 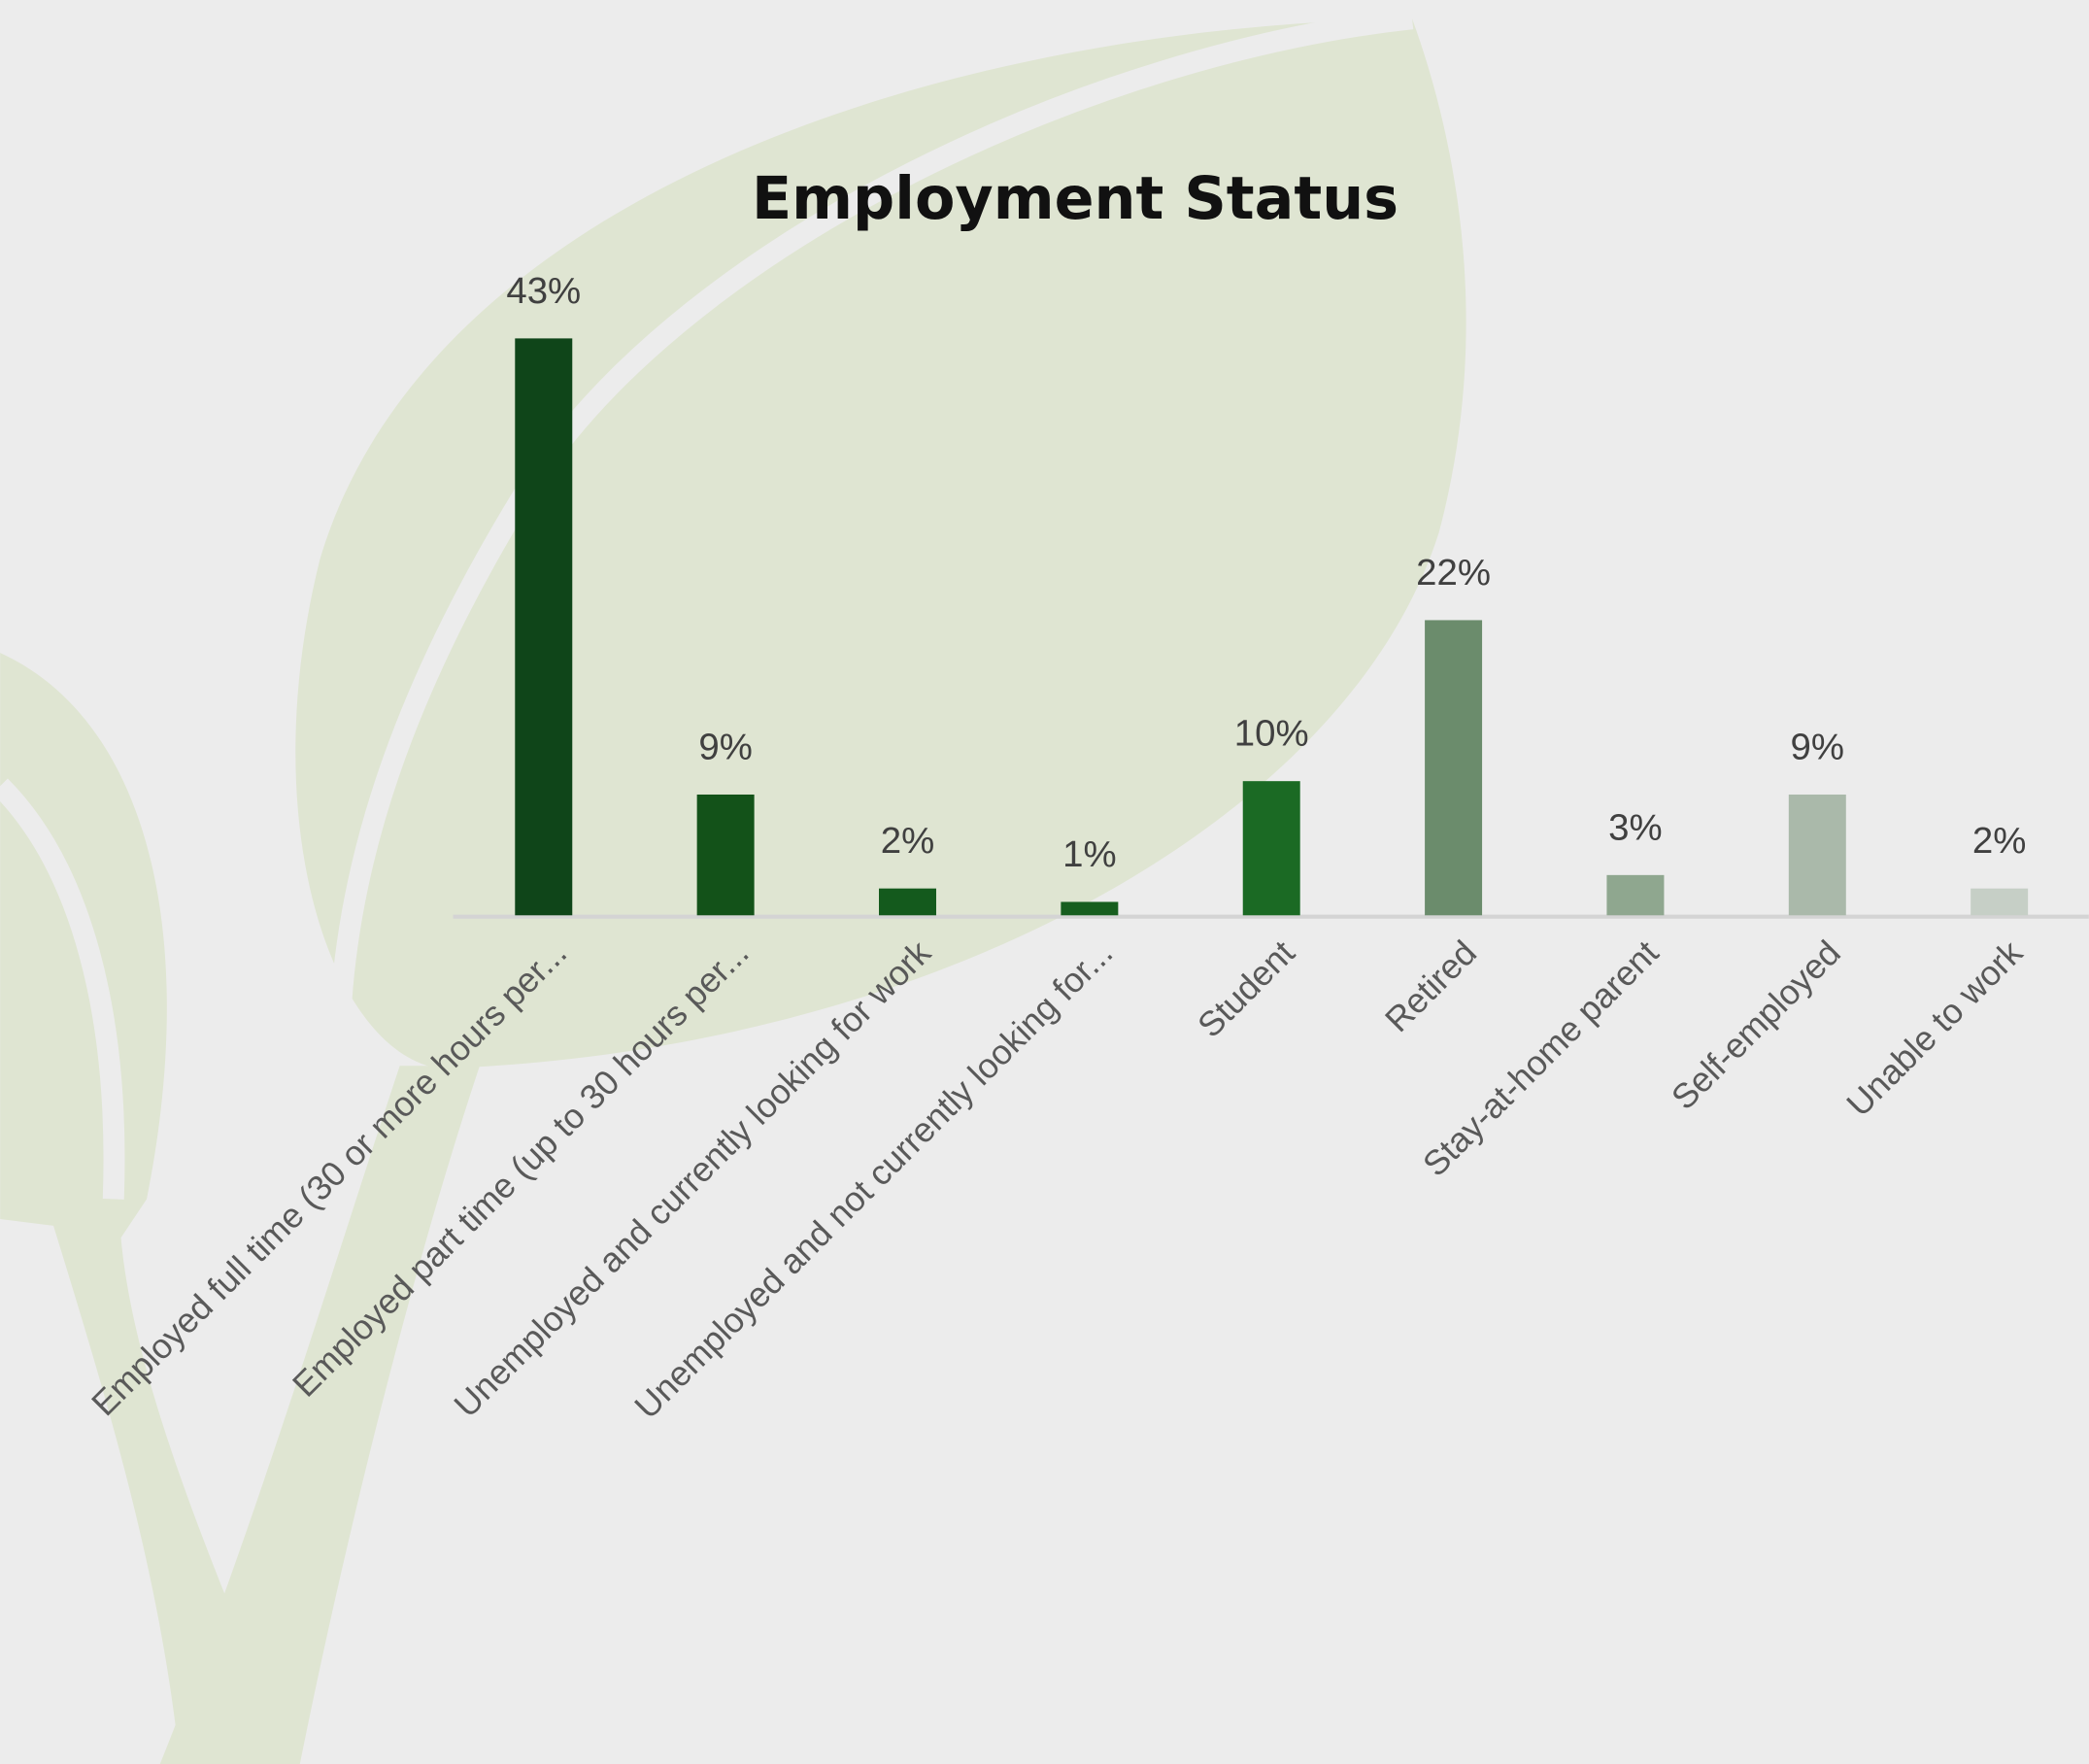 What do you see at coordinates (1075, 199) in the screenshot?
I see `chart-title: Employment Status` at bounding box center [1075, 199].